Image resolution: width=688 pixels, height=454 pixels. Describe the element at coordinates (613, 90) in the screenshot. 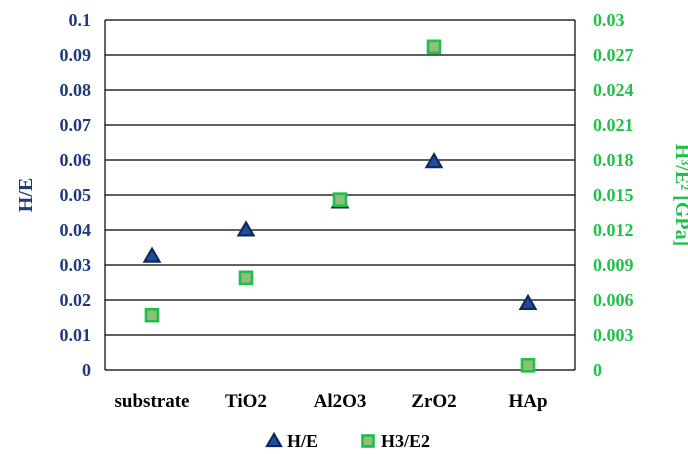

I see `right-tick-label: 0.024` at that location.